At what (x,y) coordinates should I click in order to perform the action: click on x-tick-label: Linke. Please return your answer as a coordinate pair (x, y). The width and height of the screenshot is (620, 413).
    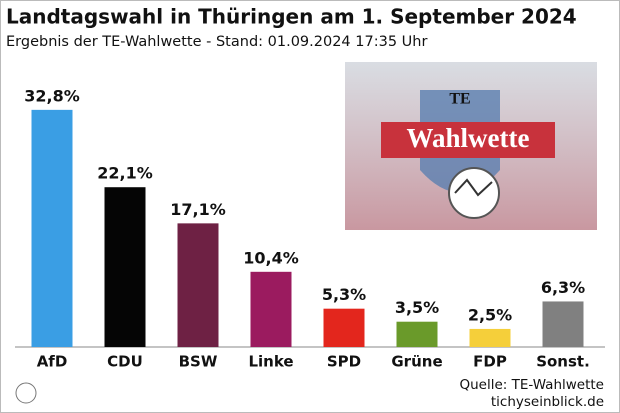
    Looking at the image, I should click on (270, 362).